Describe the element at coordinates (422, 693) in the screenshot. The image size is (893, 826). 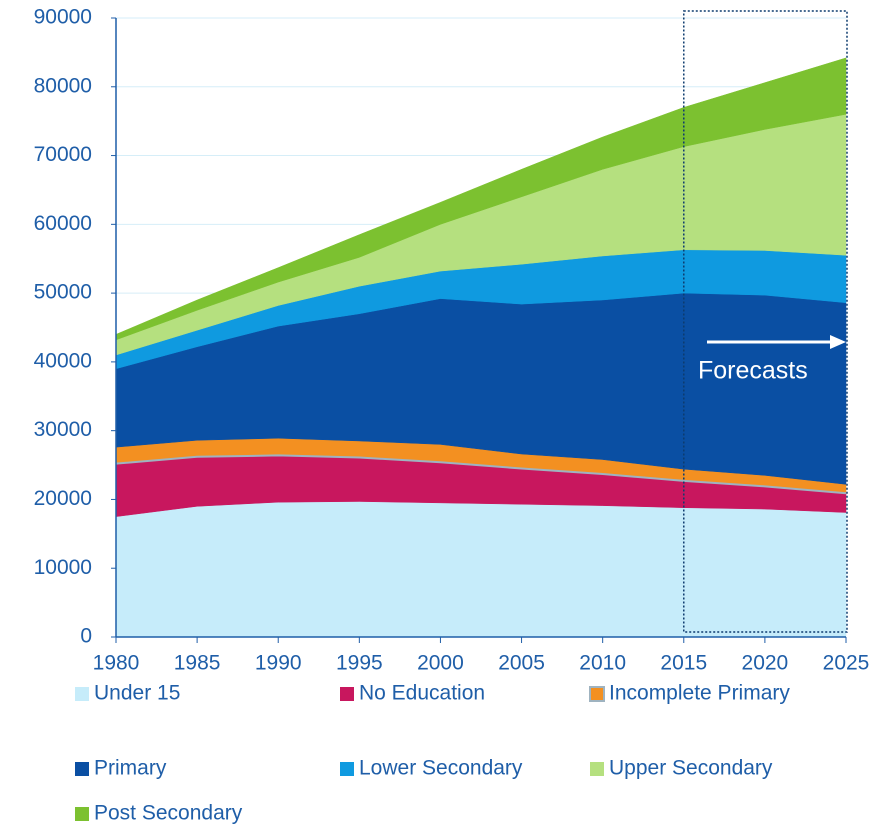
I see `legend-label: No Education` at that location.